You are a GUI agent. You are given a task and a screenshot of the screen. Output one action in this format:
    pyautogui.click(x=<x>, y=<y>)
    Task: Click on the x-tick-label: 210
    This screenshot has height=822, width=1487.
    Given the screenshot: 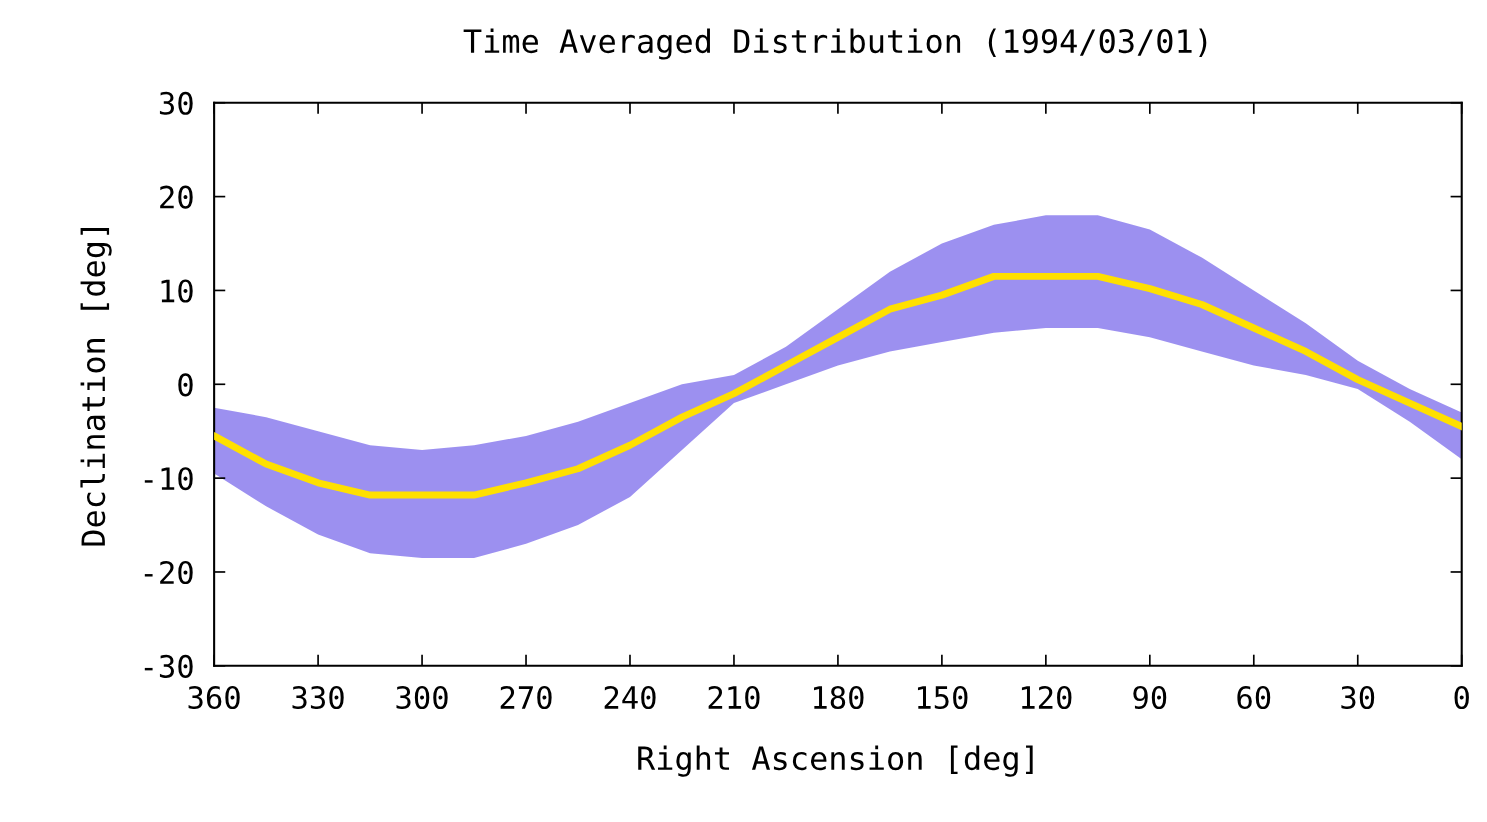 What is the action you would take?
    pyautogui.click(x=734, y=697)
    